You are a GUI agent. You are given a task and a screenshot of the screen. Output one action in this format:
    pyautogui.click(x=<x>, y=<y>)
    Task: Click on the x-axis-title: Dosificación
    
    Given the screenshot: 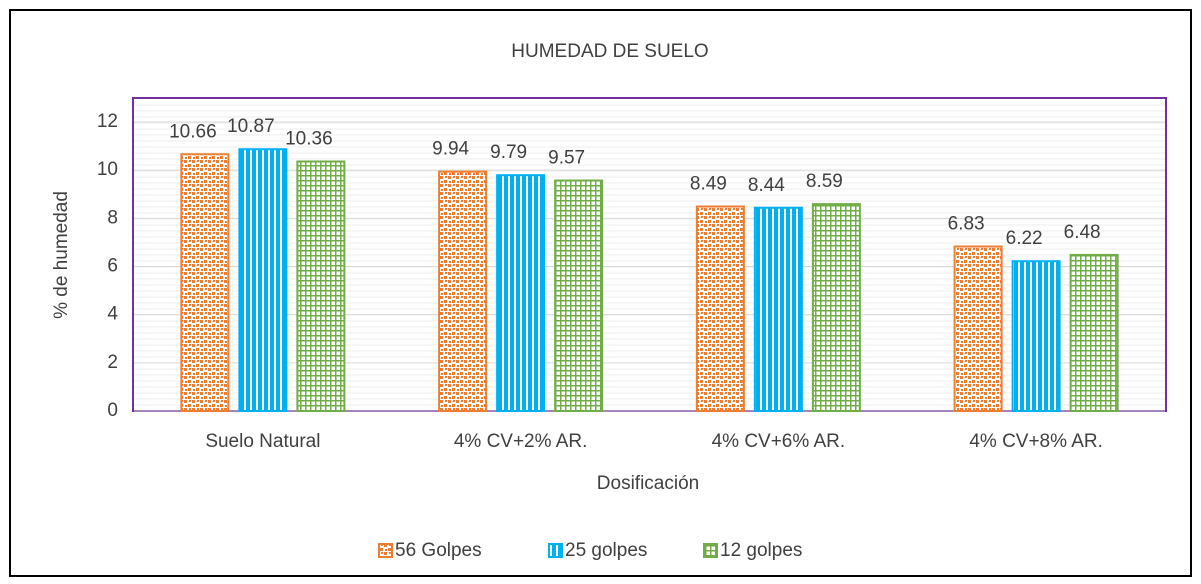 What is the action you would take?
    pyautogui.click(x=648, y=483)
    